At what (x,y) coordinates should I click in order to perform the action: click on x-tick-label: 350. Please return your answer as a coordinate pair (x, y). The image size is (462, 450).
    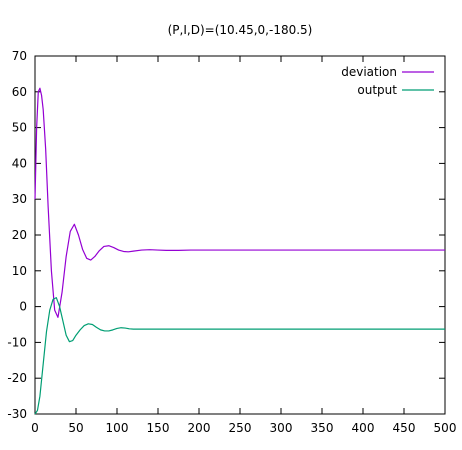
    Looking at the image, I should click on (322, 428).